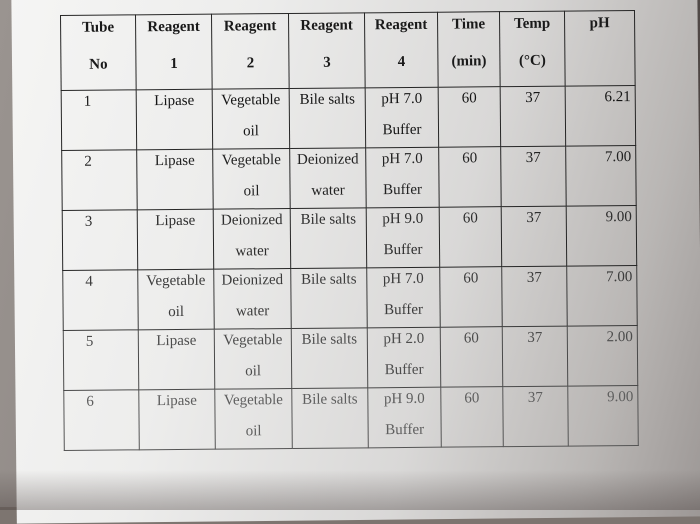 This screenshot has height=524, width=700. Describe the element at coordinates (327, 50) in the screenshot. I see `header-cell-reagent-3: Reagent 3` at that location.